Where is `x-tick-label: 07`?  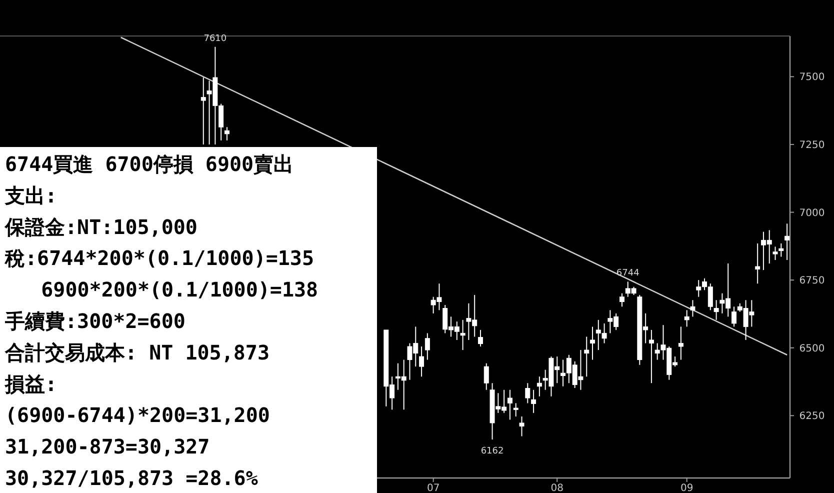 x-tick-label: 07 is located at coordinates (433, 488).